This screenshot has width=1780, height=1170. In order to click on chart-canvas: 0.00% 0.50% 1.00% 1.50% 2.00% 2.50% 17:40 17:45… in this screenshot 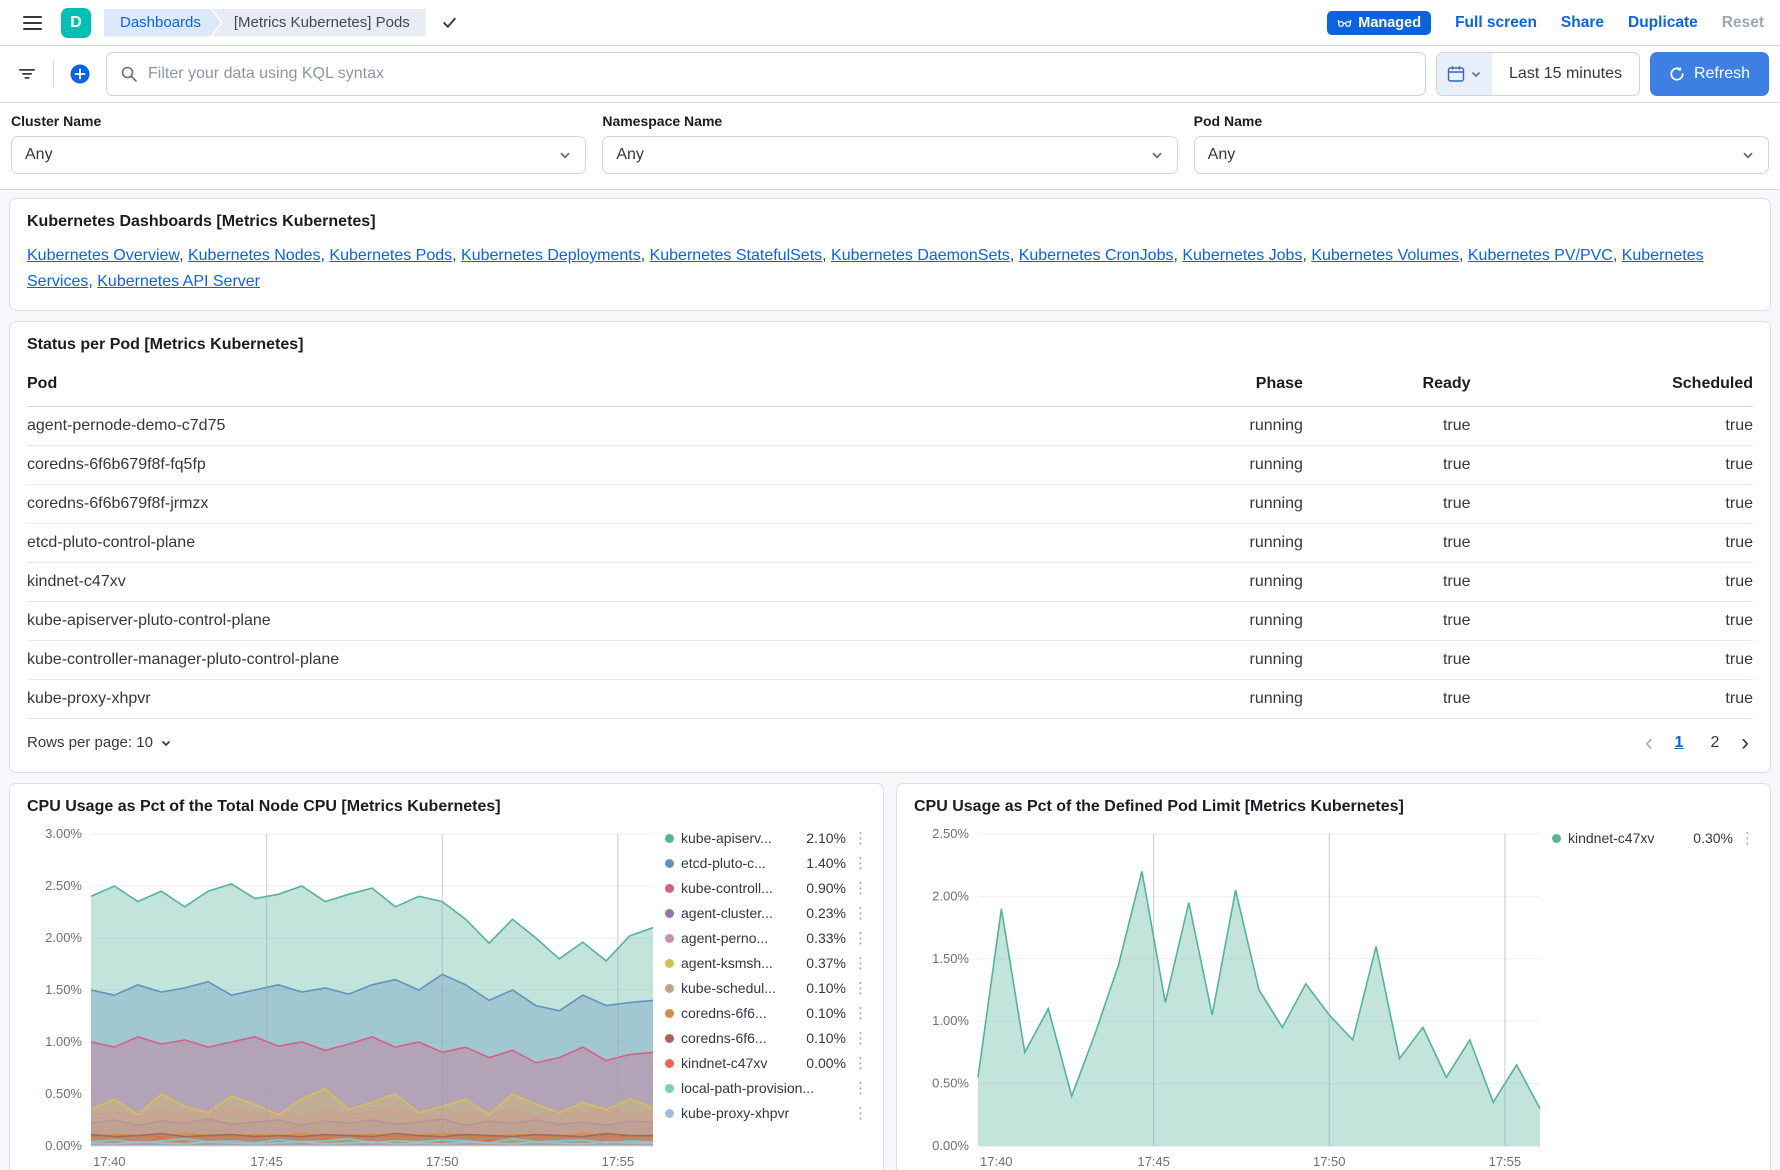, I will do `click(1231, 995)`.